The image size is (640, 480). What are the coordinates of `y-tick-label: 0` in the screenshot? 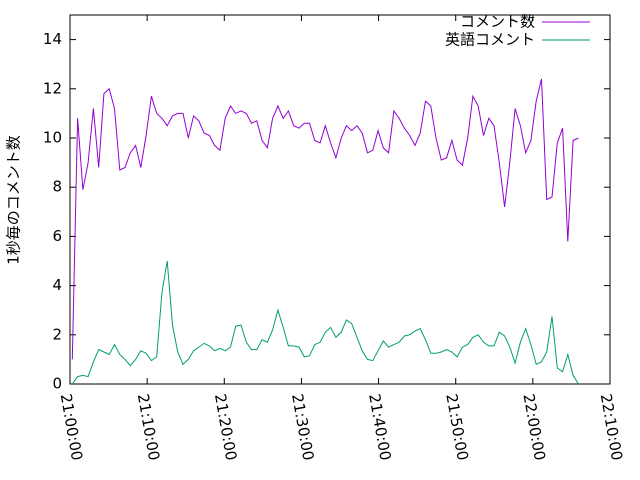 It's located at (57, 384).